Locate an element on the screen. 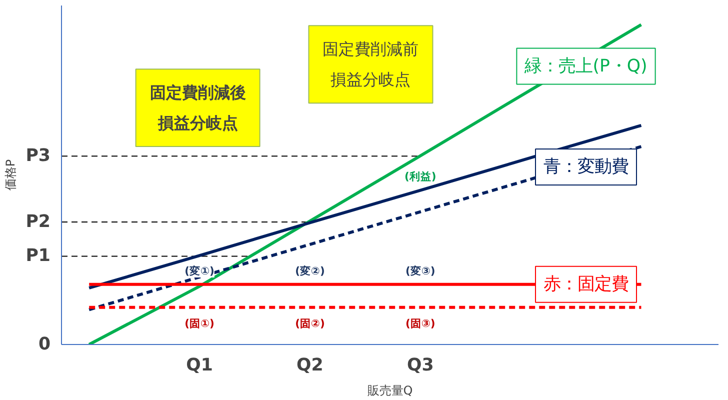  series-label: 青：変動費 is located at coordinates (585, 167).